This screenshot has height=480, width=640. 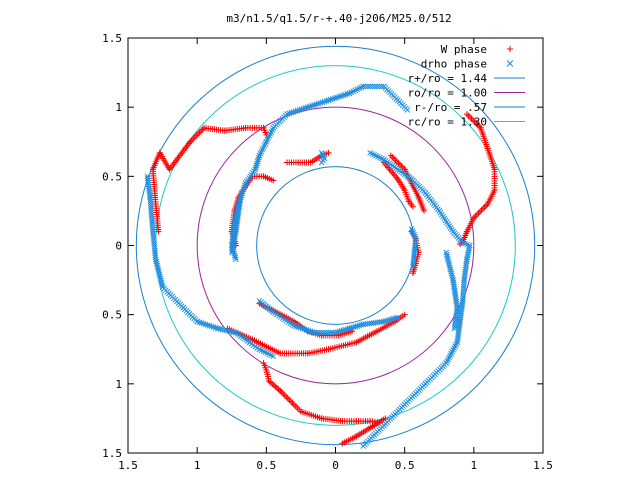 I want to click on y-tick-label: 0, so click(x=118, y=246).